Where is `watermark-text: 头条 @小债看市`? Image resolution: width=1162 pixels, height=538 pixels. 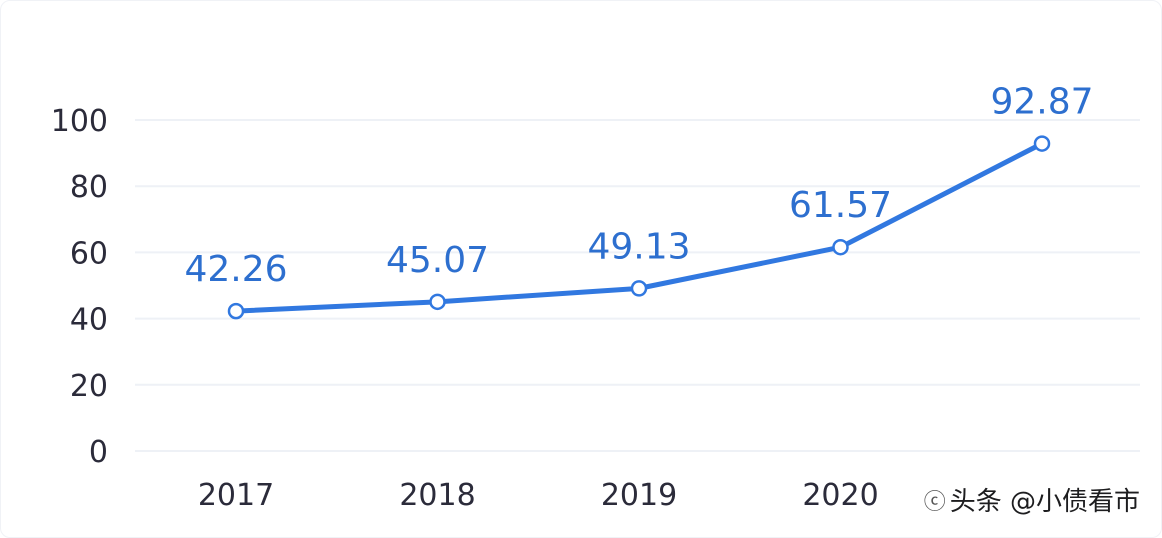 watermark-text: 头条 @小债看市 is located at coordinates (1044, 502).